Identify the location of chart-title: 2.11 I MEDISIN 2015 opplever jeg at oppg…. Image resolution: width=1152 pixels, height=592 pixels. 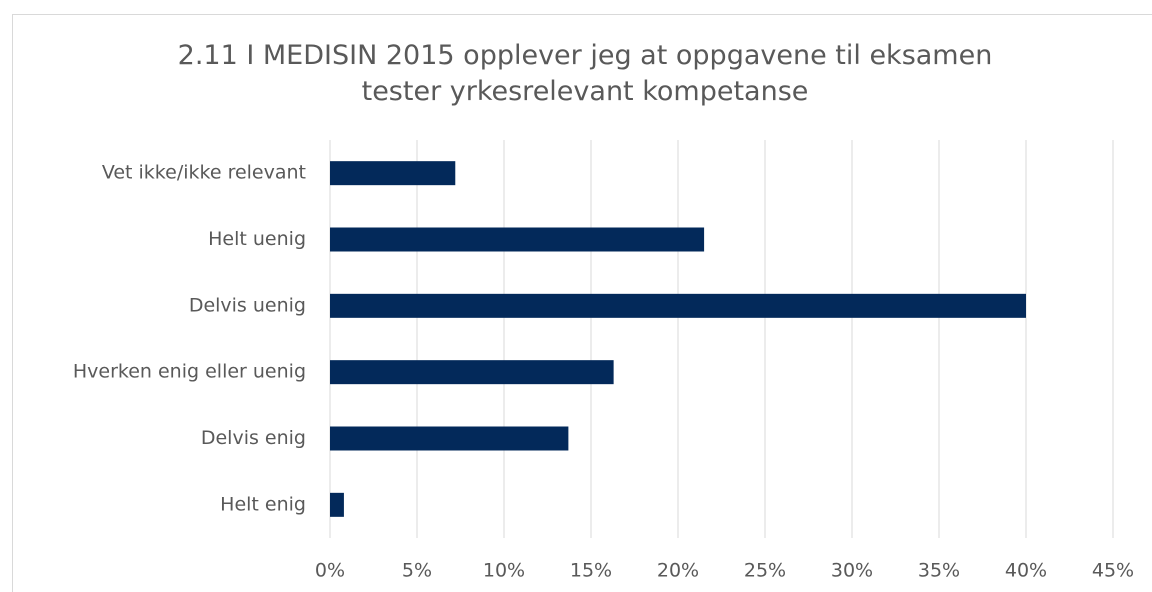
(585, 73).